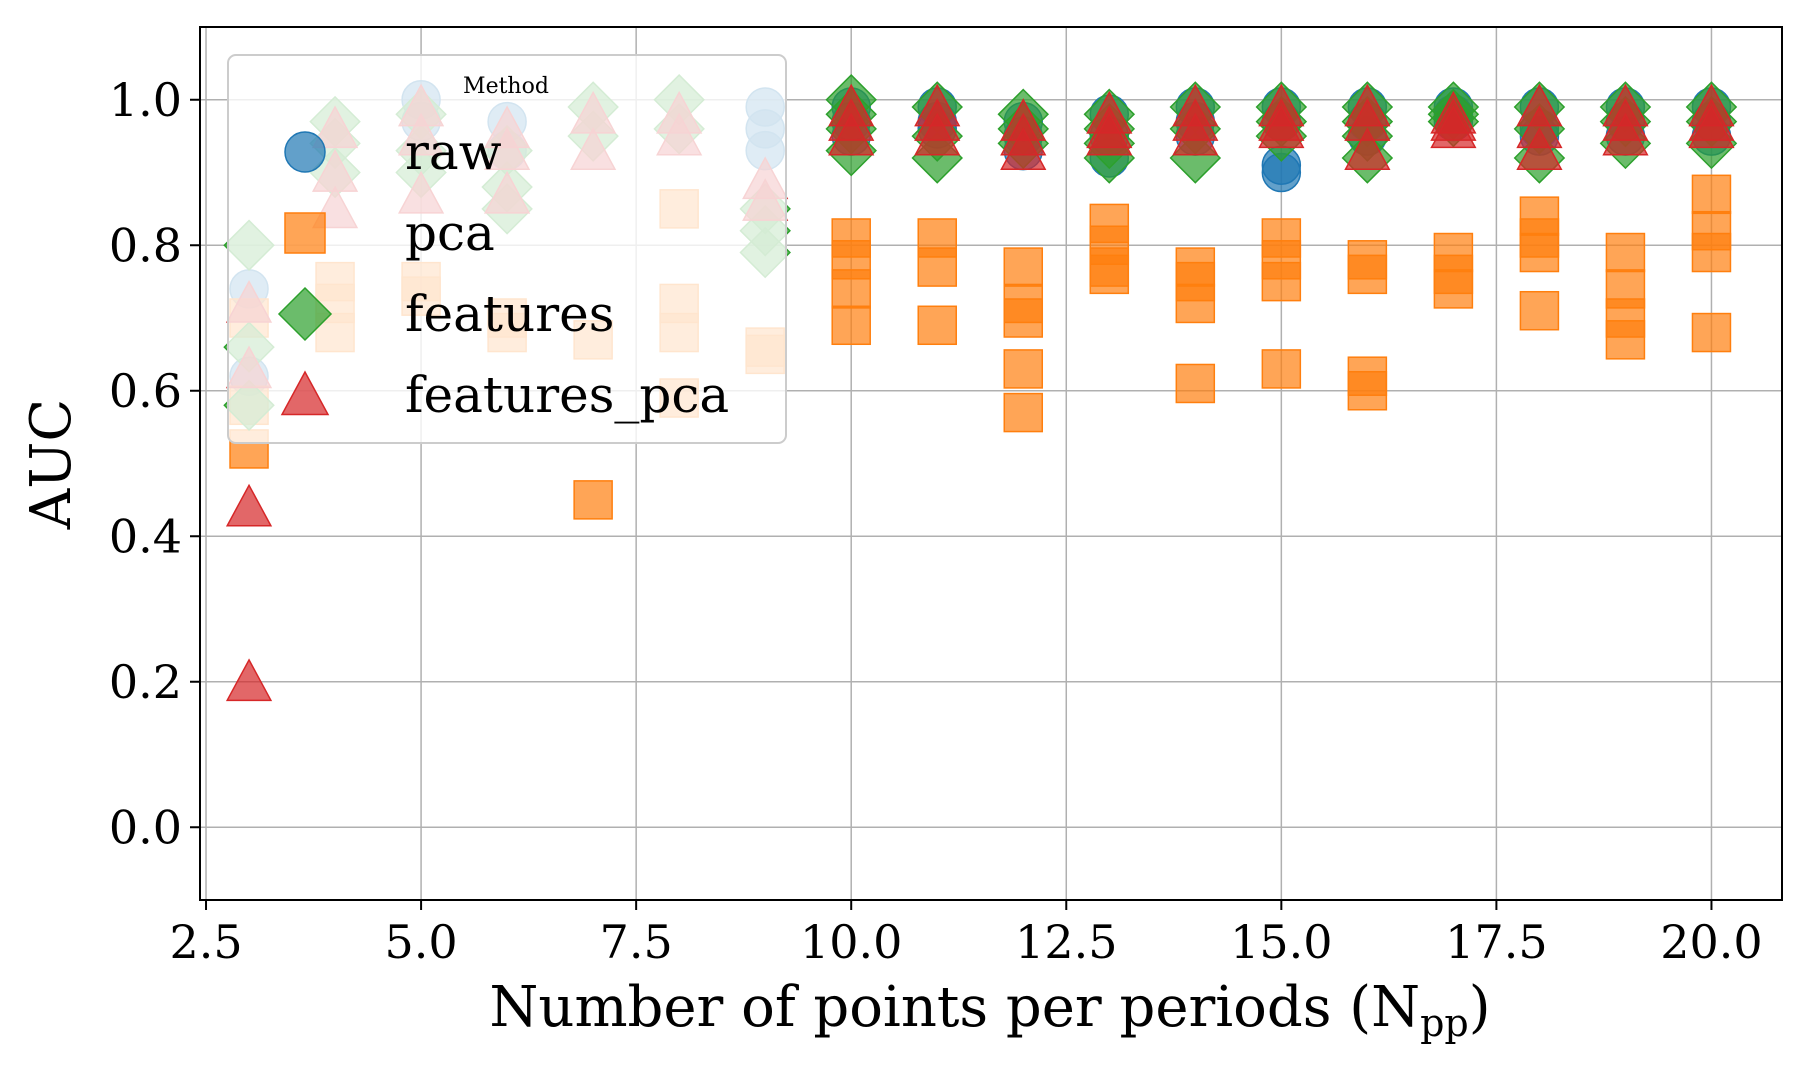 The height and width of the screenshot is (1080, 1800). What do you see at coordinates (145, 245) in the screenshot?
I see `y-tick-label: 0.8` at bounding box center [145, 245].